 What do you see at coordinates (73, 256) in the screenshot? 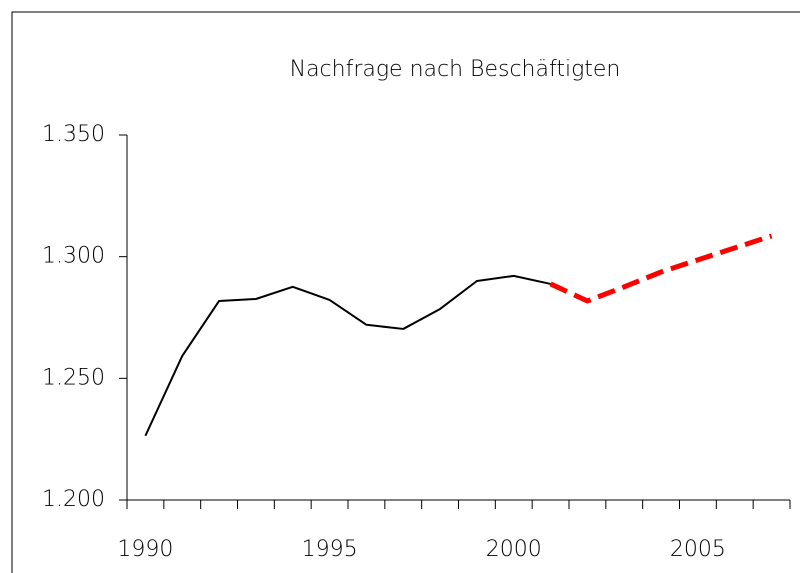
I see `y-tick-label: 1.300` at bounding box center [73, 256].